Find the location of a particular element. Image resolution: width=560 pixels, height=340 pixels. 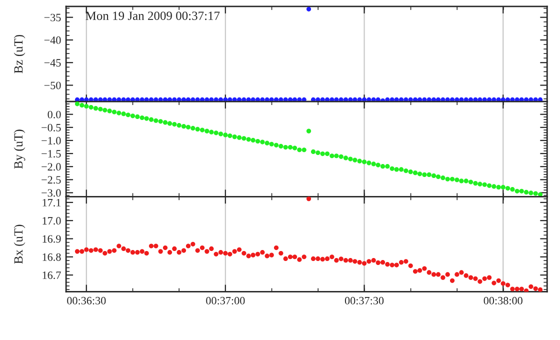

y-tick-label: −1.5 is located at coordinates (51, 154).